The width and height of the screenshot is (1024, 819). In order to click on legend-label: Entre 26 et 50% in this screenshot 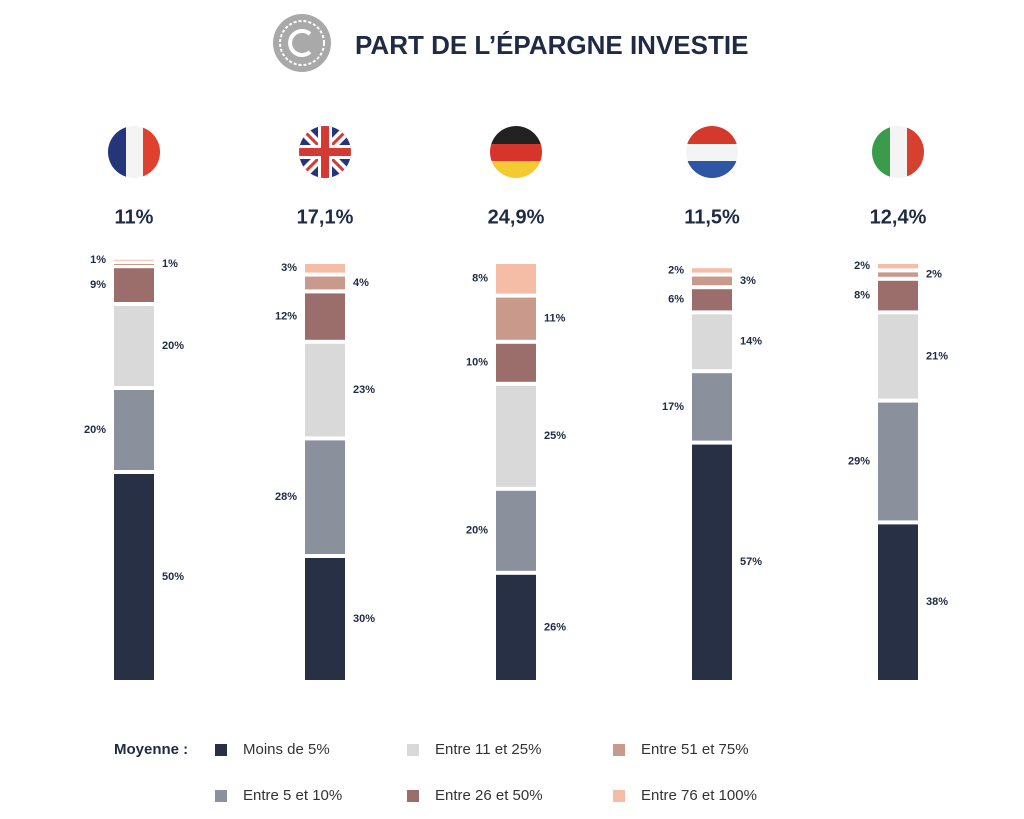, I will do `click(489, 795)`.